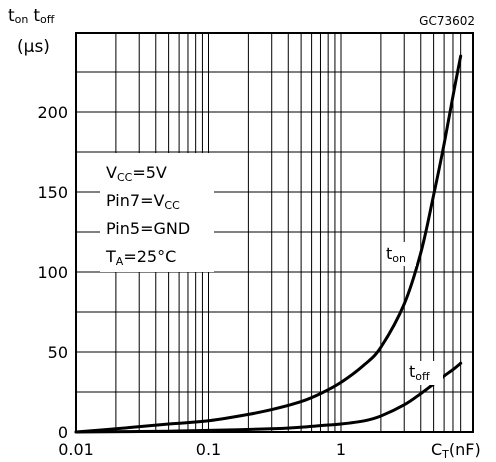  I want to click on y-axis-label: ton toff (µs), so click(31, 31).